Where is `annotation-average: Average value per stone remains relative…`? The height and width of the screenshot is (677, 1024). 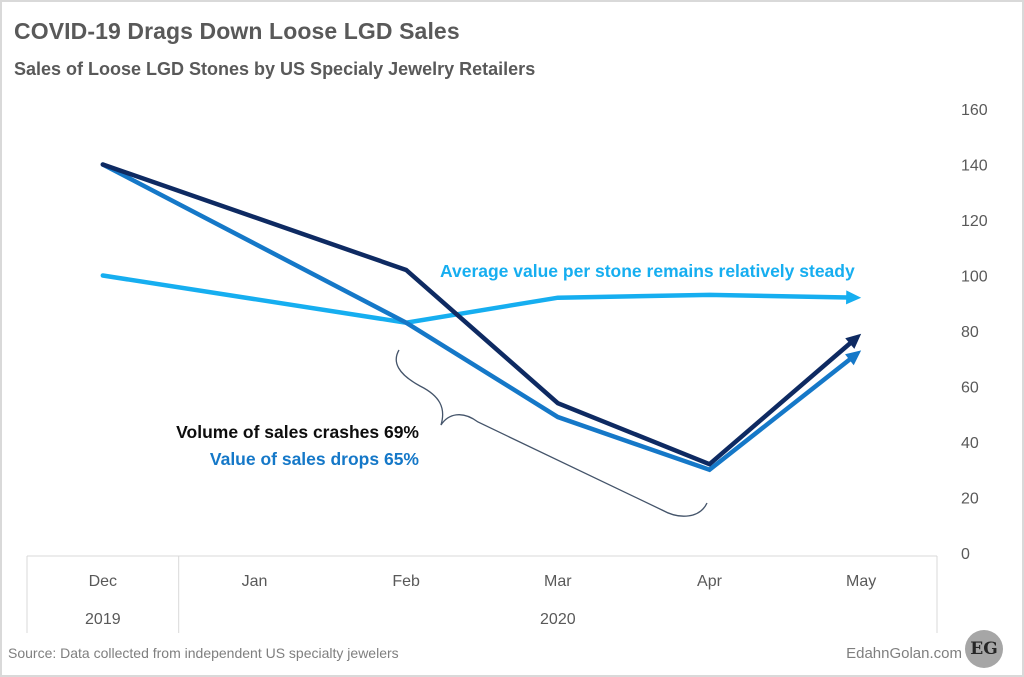
annotation-average: Average value per stone remains relative… is located at coordinates (647, 271).